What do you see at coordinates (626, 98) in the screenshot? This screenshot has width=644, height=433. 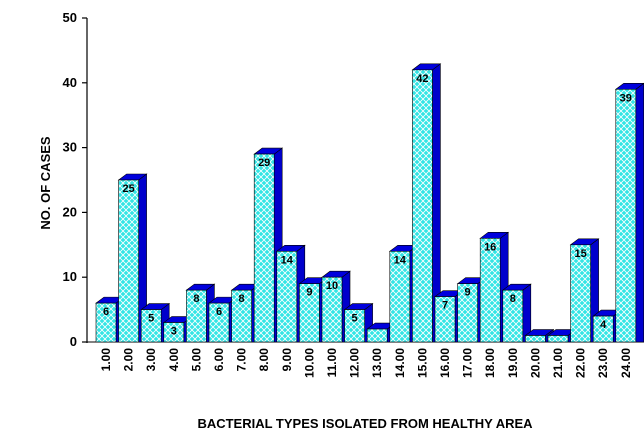 I see `data-label: 39` at bounding box center [626, 98].